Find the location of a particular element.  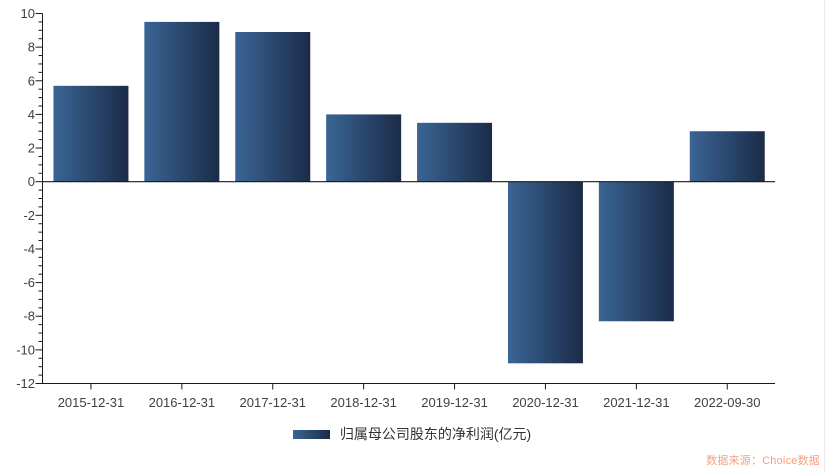

x-tick-label: 2017-12-31 is located at coordinates (273, 402).